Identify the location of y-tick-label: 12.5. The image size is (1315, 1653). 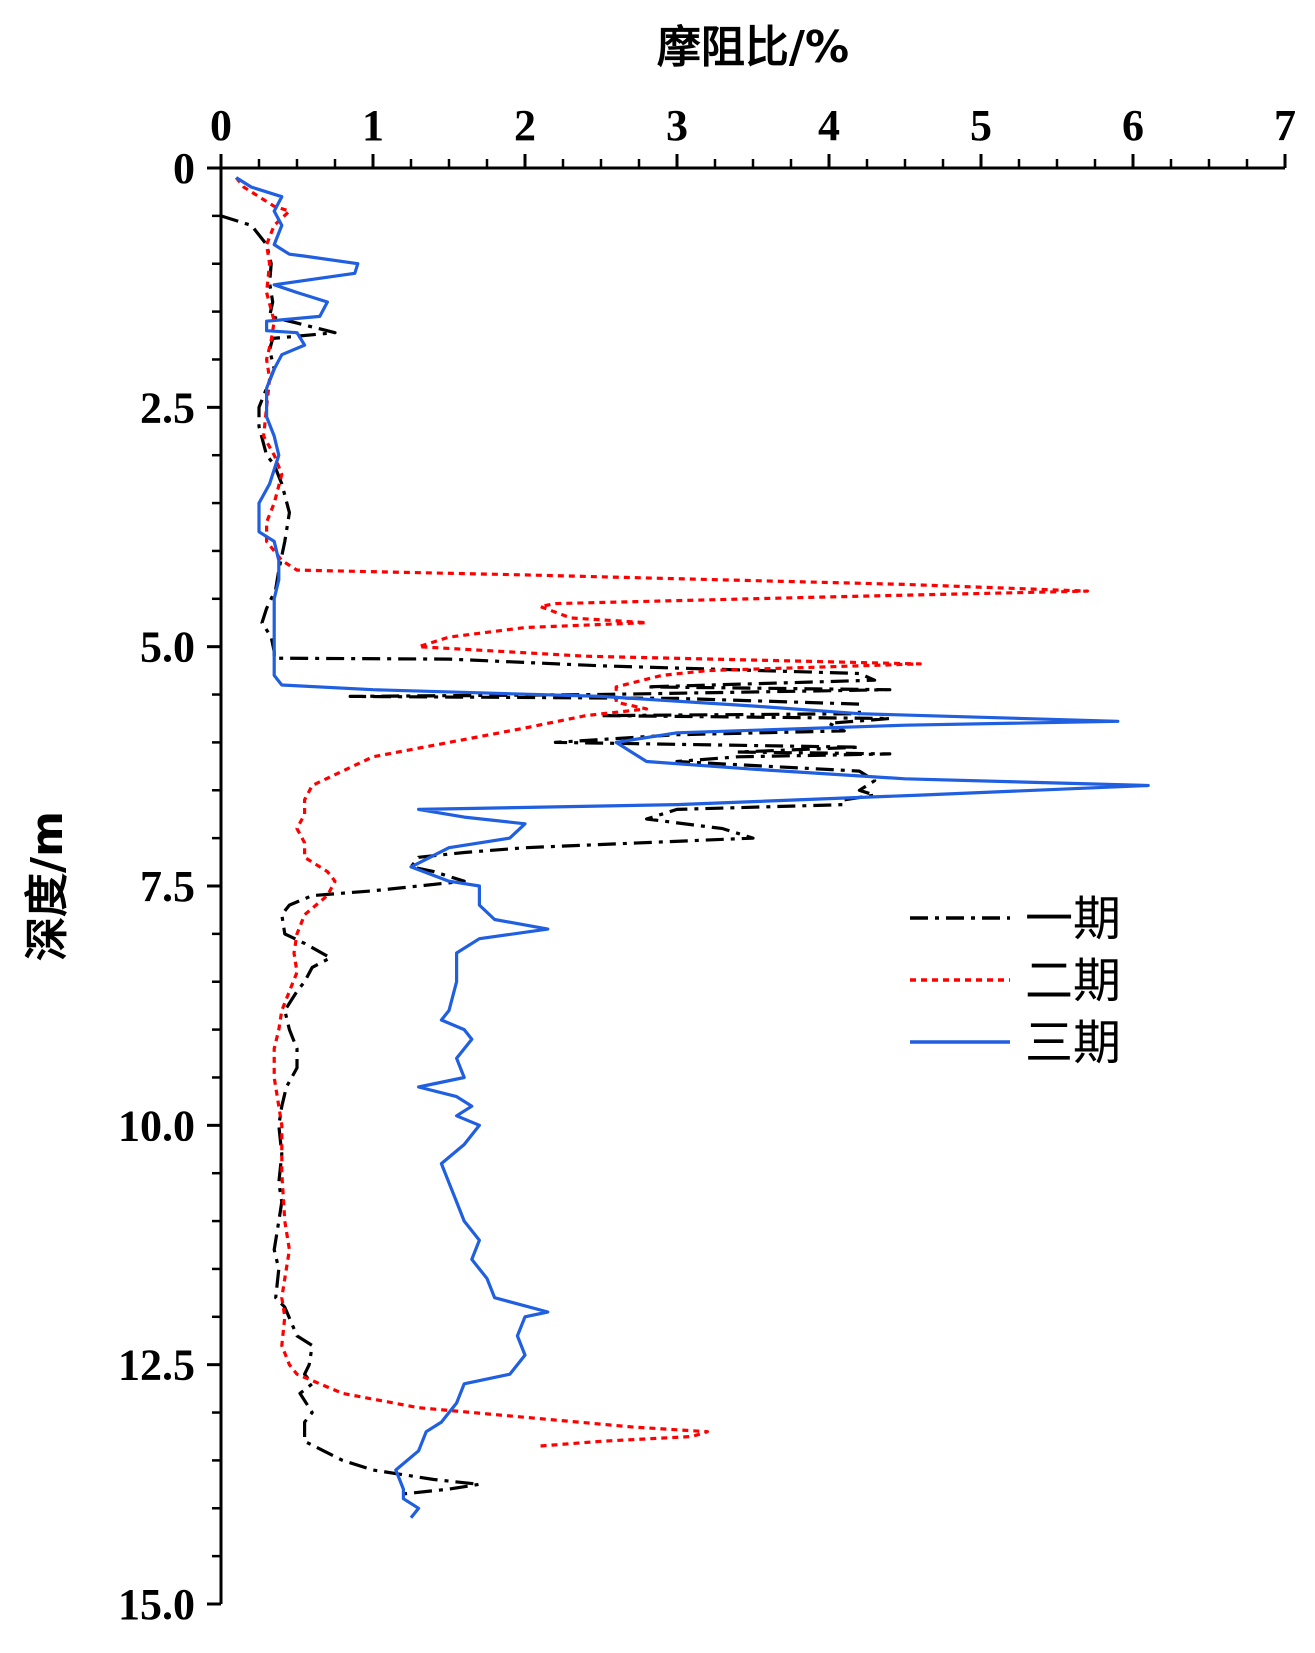
(156, 1365).